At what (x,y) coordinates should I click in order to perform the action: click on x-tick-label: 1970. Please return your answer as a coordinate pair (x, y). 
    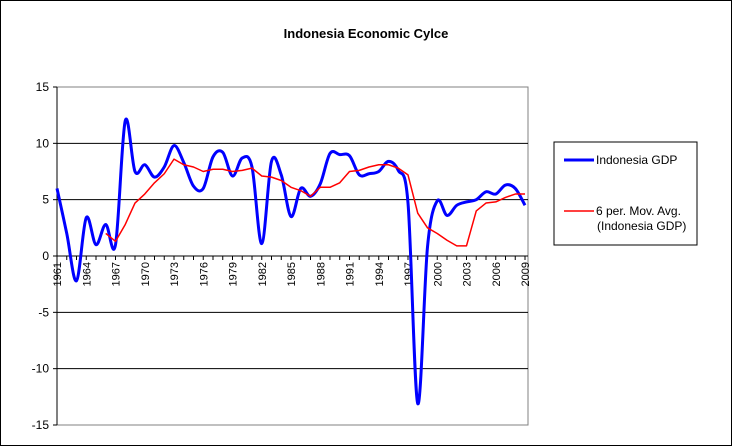
    Looking at the image, I should click on (146, 274).